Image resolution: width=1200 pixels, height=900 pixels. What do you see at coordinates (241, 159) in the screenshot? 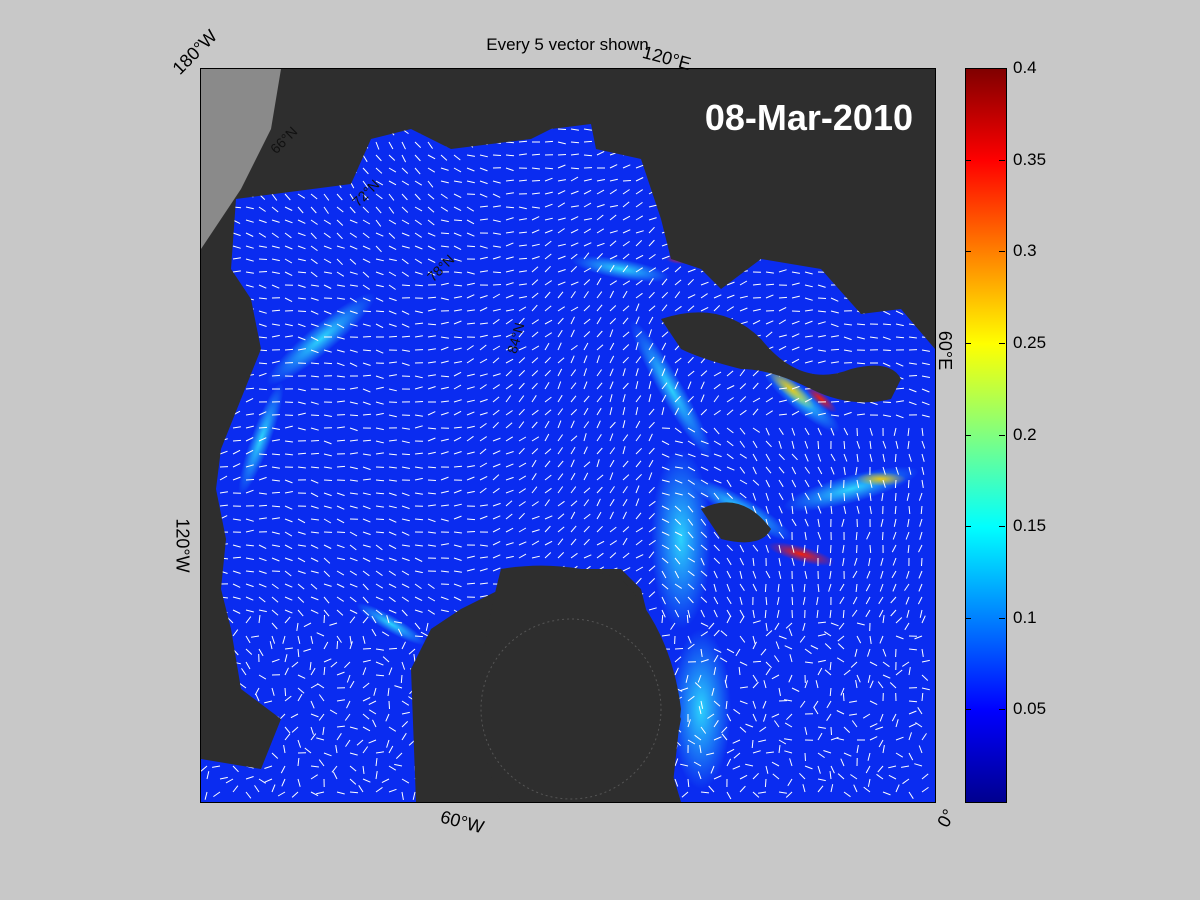
I see `land-gray-top-left` at bounding box center [241, 159].